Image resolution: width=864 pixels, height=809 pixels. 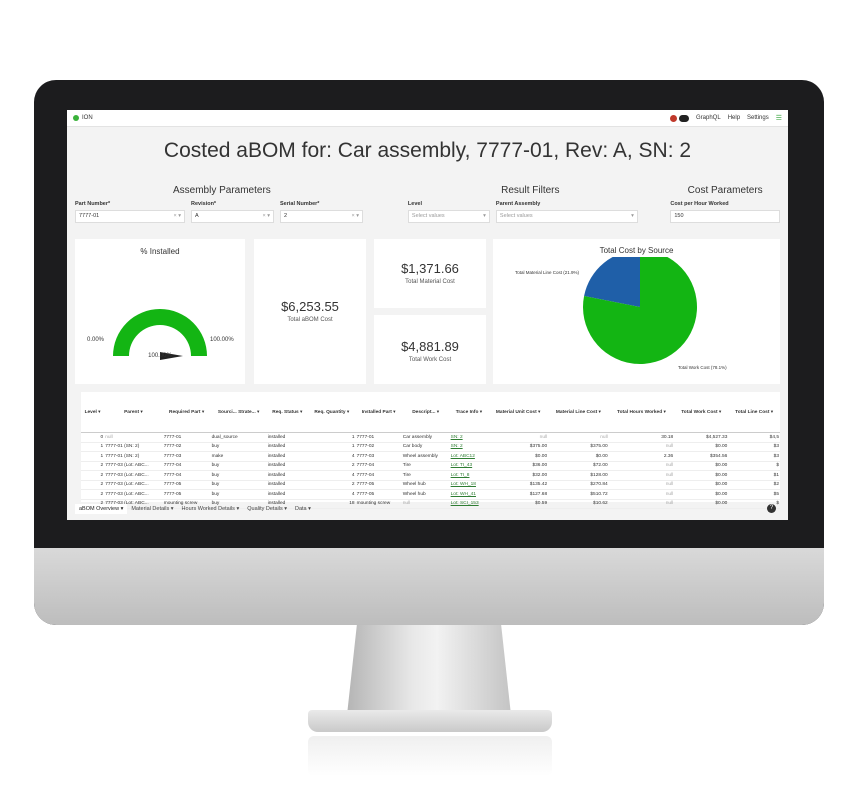 I want to click on table-cell: 7777-05, so click(x=186, y=494).